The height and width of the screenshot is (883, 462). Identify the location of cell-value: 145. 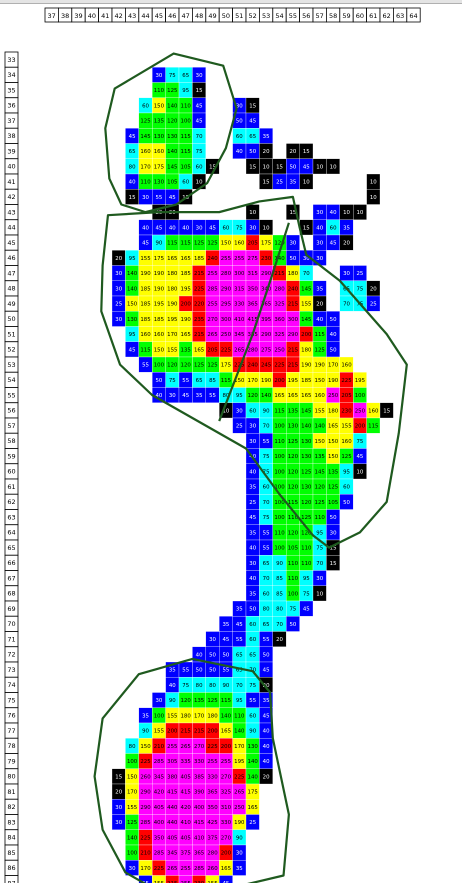
(320, 472).